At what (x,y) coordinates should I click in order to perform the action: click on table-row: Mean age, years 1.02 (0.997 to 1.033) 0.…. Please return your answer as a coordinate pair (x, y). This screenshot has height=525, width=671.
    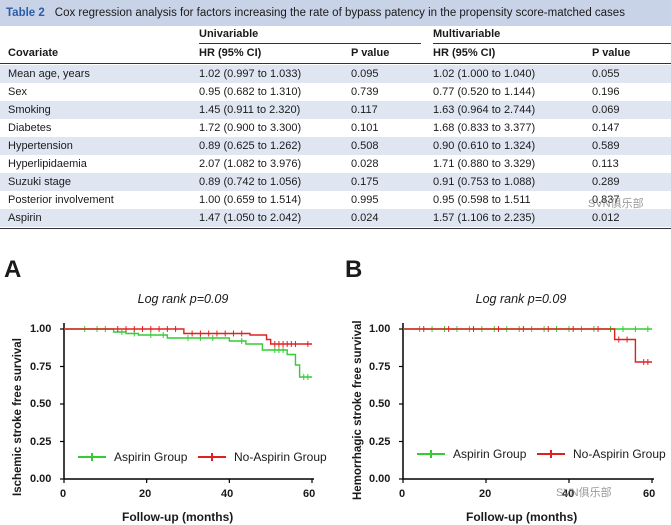
    Looking at the image, I should click on (335, 74).